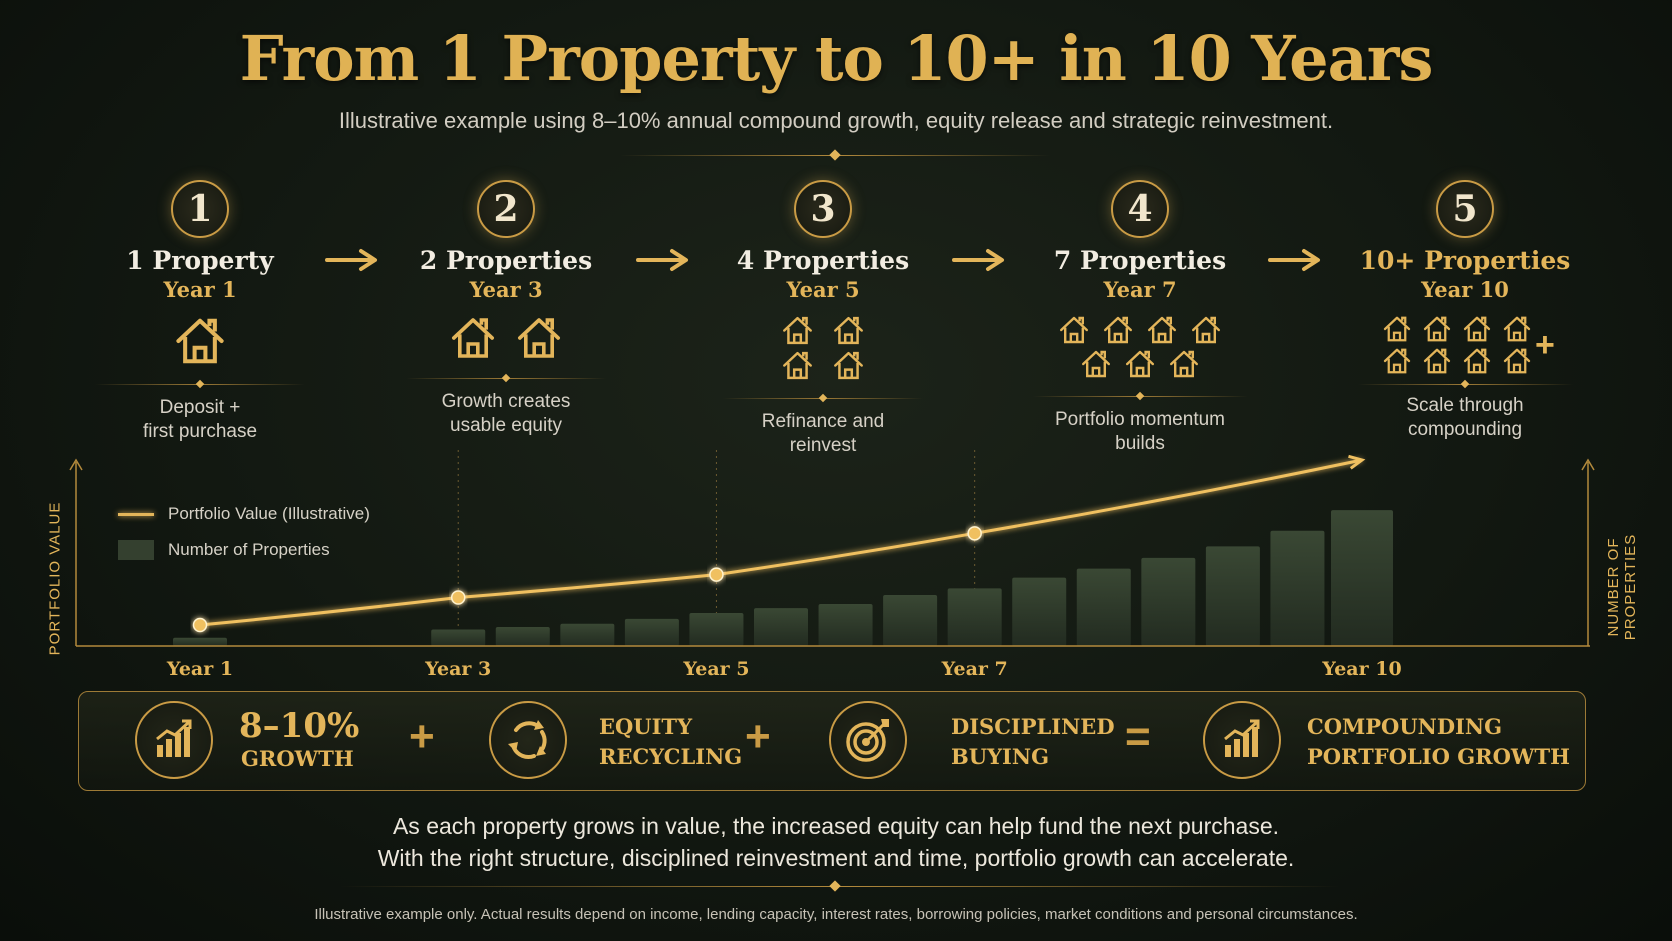  I want to click on footer-divider-diamond, so click(835, 886).